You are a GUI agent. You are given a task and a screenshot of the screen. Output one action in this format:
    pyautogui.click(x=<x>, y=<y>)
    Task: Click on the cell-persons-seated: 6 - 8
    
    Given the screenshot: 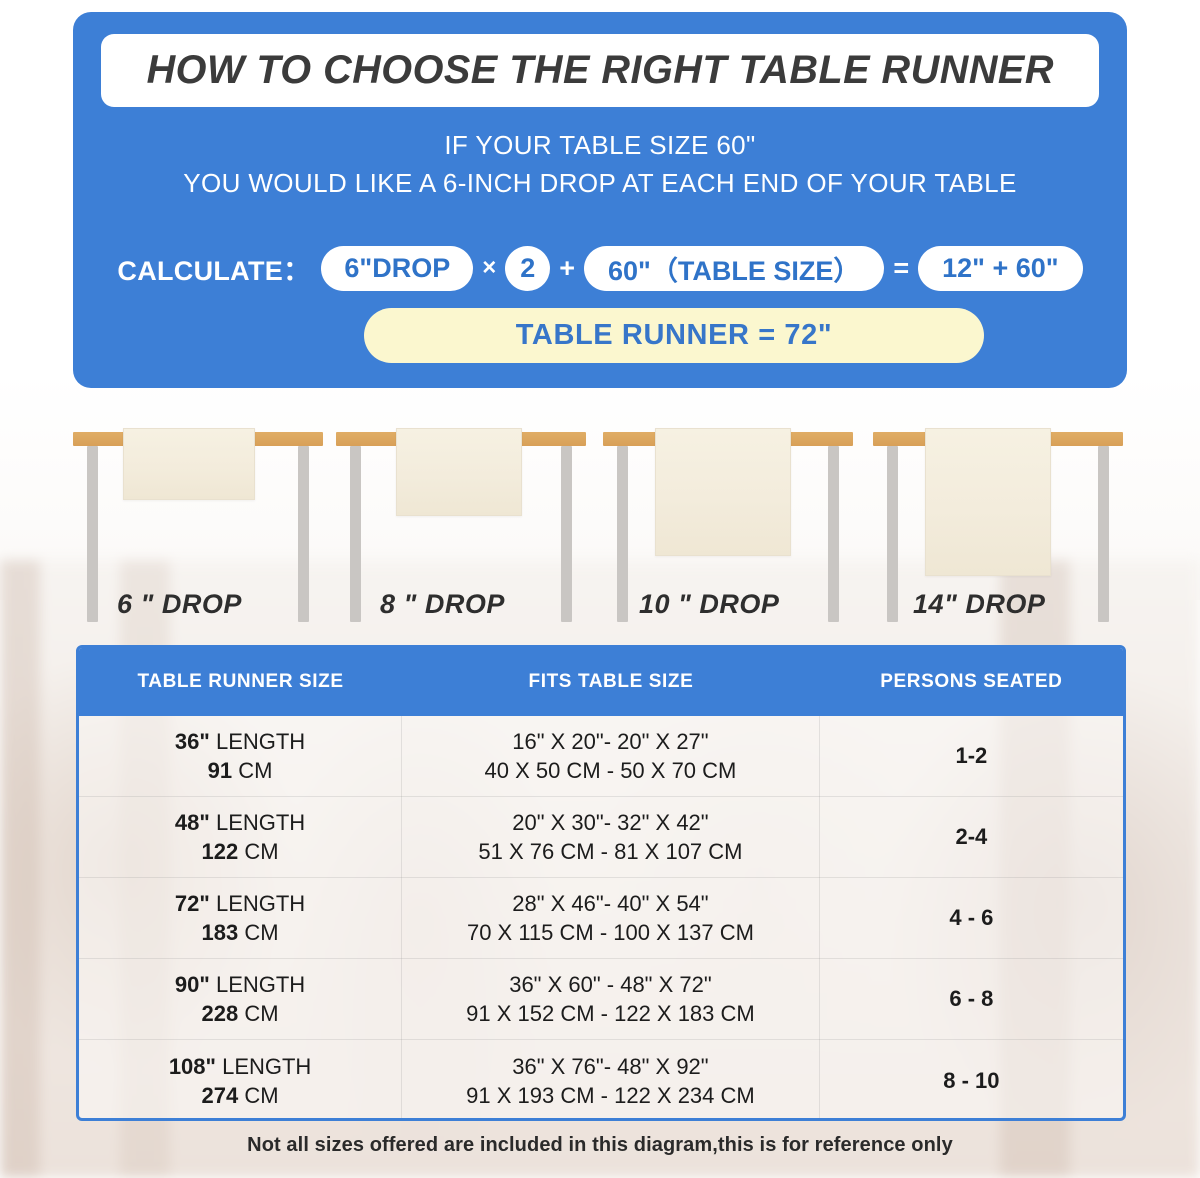 What is the action you would take?
    pyautogui.click(x=971, y=999)
    